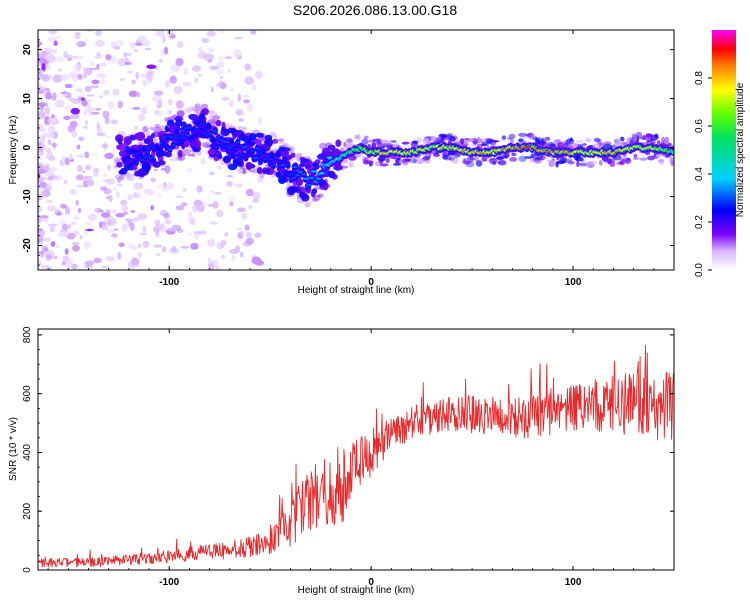 This screenshot has width=750, height=600. Describe the element at coordinates (27, 147) in the screenshot. I see `y-tick-label: 0` at that location.